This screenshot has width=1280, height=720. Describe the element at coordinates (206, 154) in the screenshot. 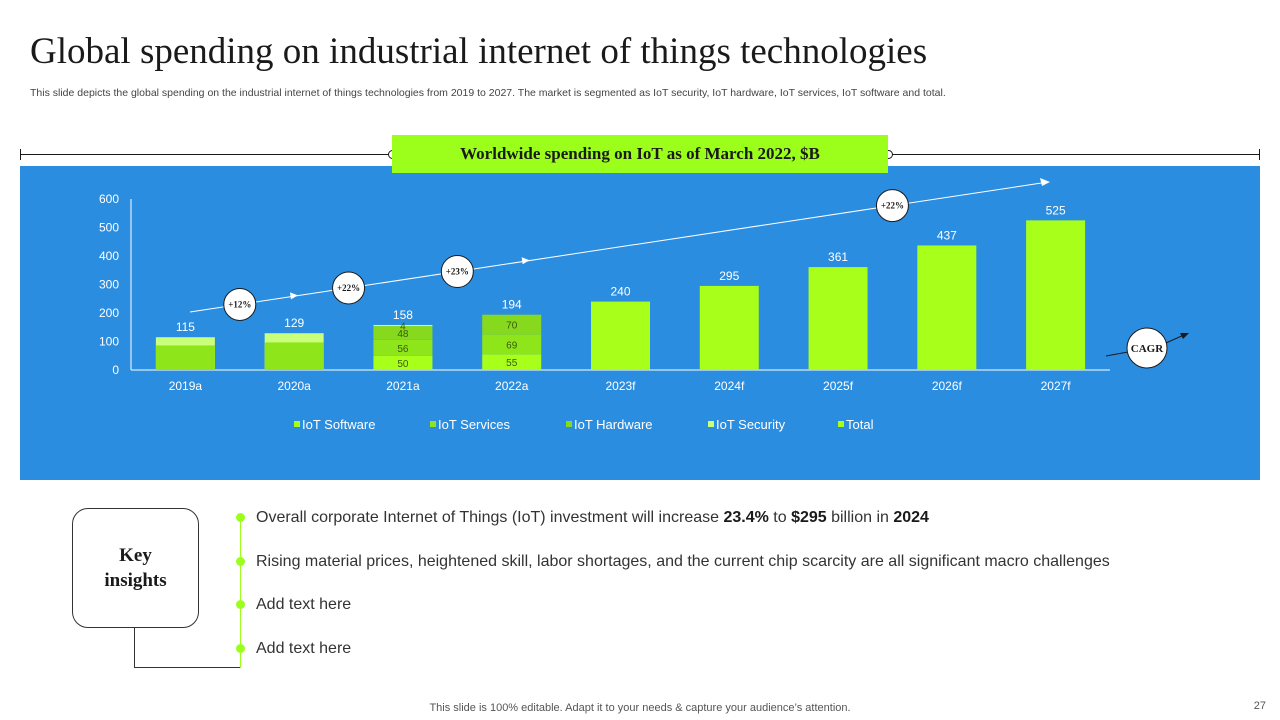

I see `banner-rule-left` at that location.